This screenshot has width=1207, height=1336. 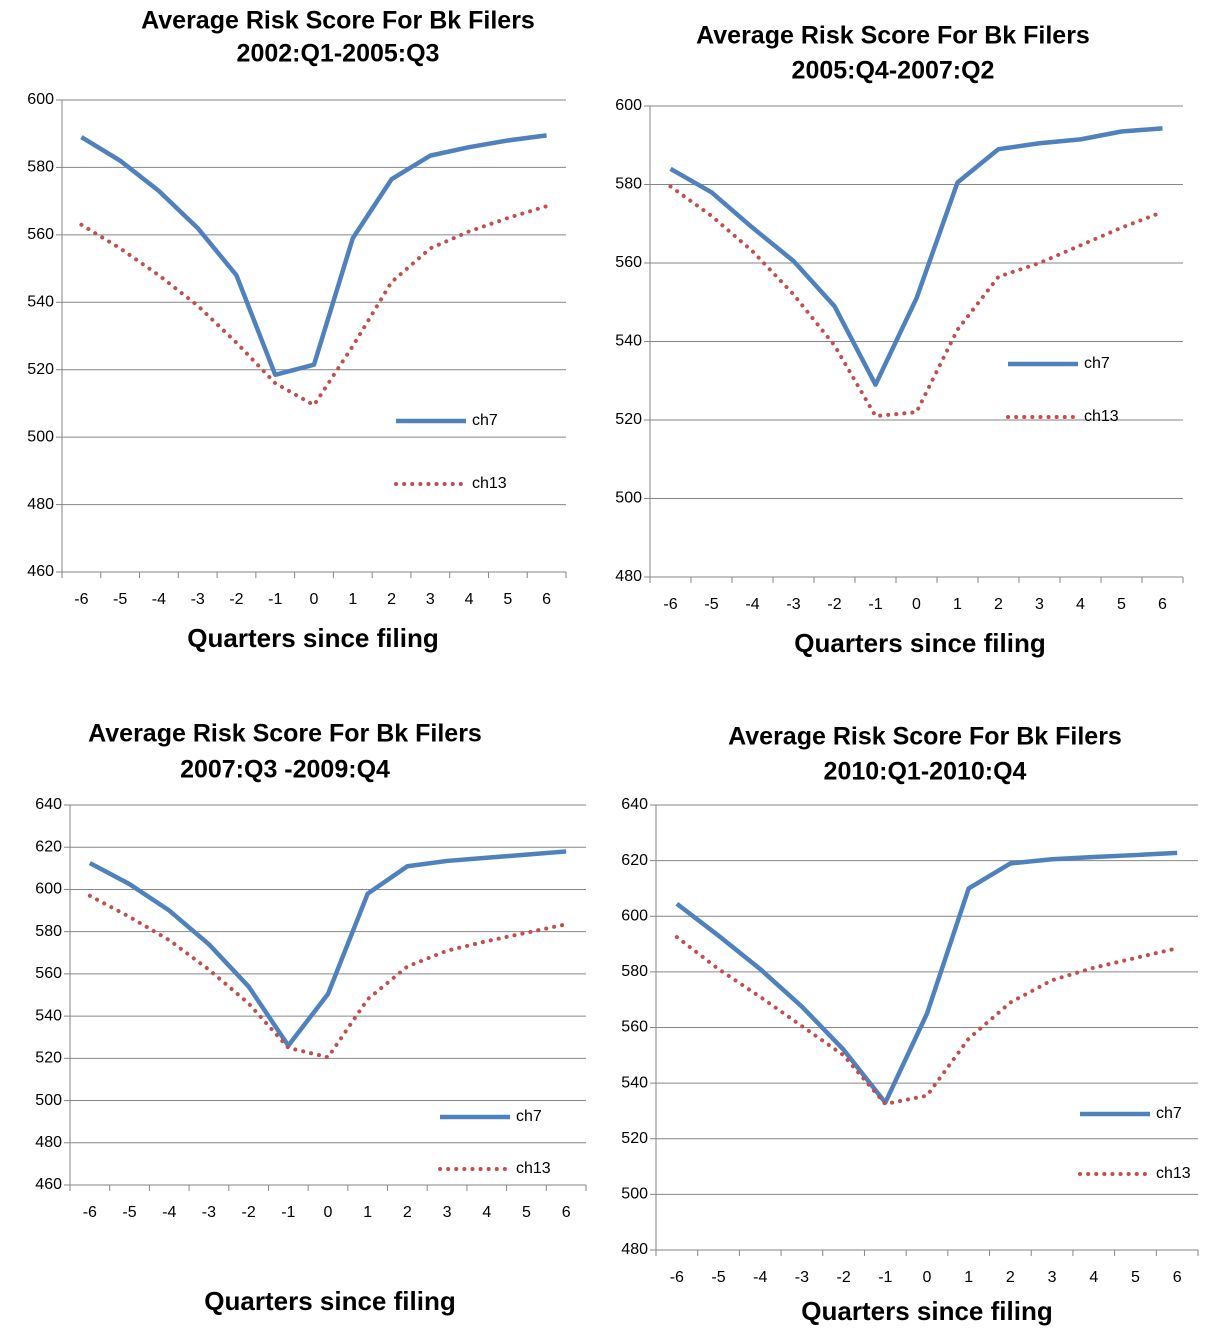 I want to click on chart-subtitle: 2005:Q4-2007:Q2, so click(x=893, y=71).